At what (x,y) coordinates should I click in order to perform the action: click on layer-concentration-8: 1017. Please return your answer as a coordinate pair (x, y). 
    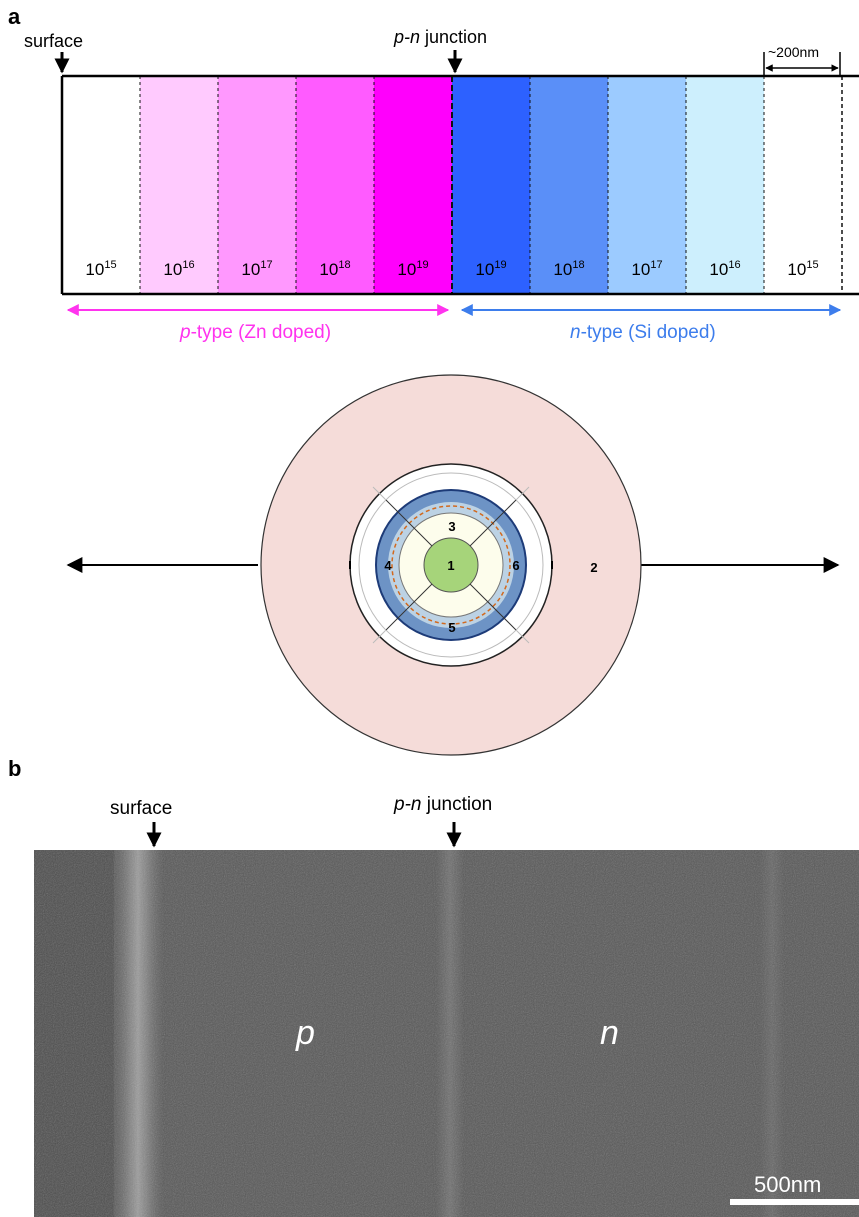
    Looking at the image, I should click on (646, 269).